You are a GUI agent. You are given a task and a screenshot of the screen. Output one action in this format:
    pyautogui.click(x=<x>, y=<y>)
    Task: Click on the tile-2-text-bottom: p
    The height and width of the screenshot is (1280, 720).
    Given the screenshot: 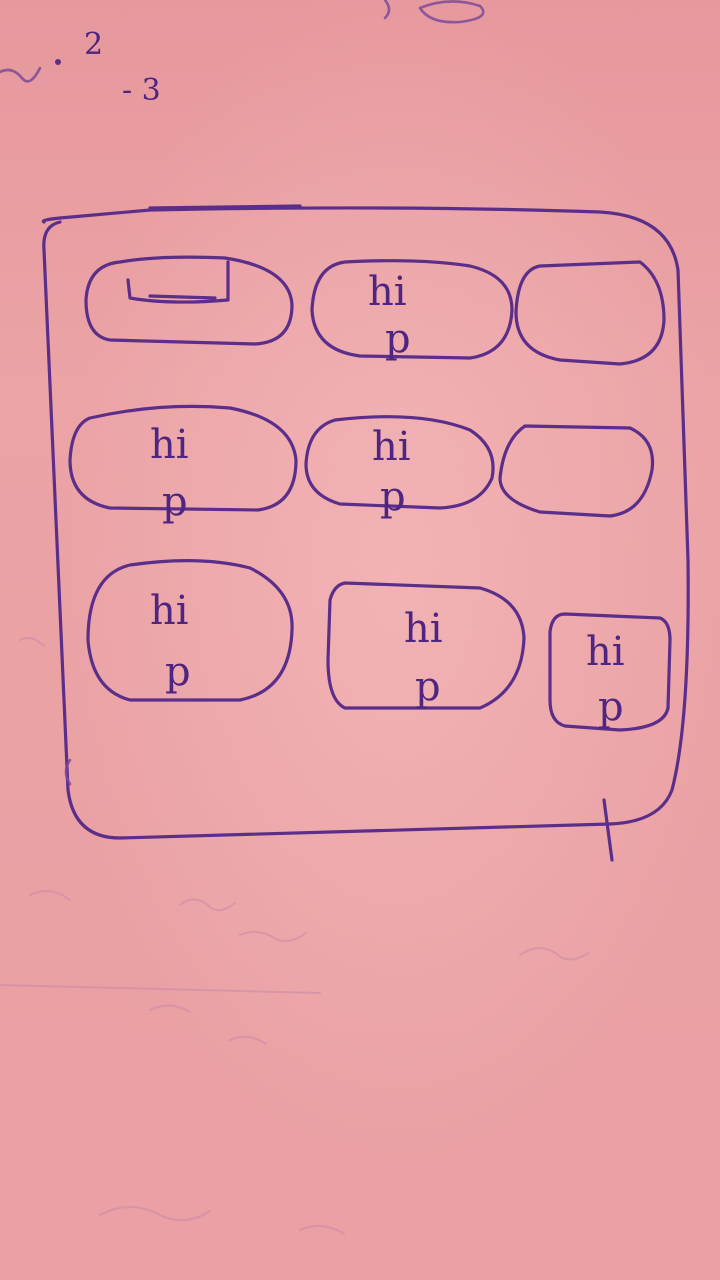 What is the action you would take?
    pyautogui.click(x=398, y=339)
    